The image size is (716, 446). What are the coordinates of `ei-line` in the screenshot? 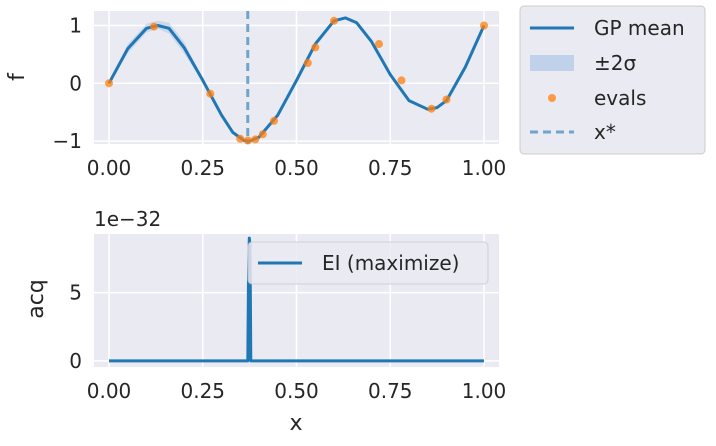 It's located at (296, 299).